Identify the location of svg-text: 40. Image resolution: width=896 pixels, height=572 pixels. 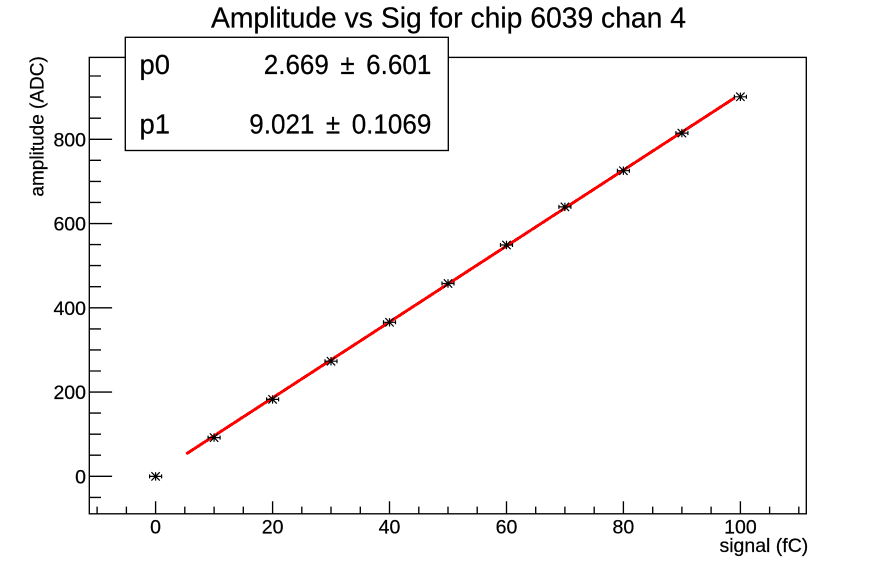
(390, 528).